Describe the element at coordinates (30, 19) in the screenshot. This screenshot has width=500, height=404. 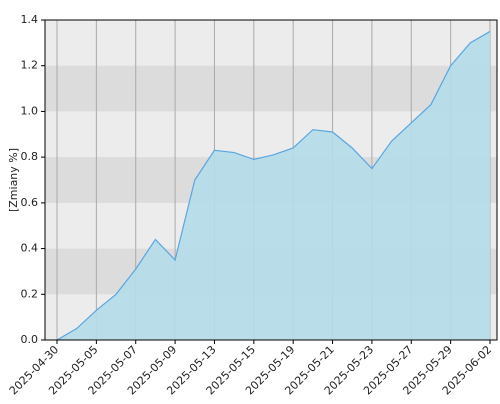
I see `y-tick-label: 1.4` at that location.